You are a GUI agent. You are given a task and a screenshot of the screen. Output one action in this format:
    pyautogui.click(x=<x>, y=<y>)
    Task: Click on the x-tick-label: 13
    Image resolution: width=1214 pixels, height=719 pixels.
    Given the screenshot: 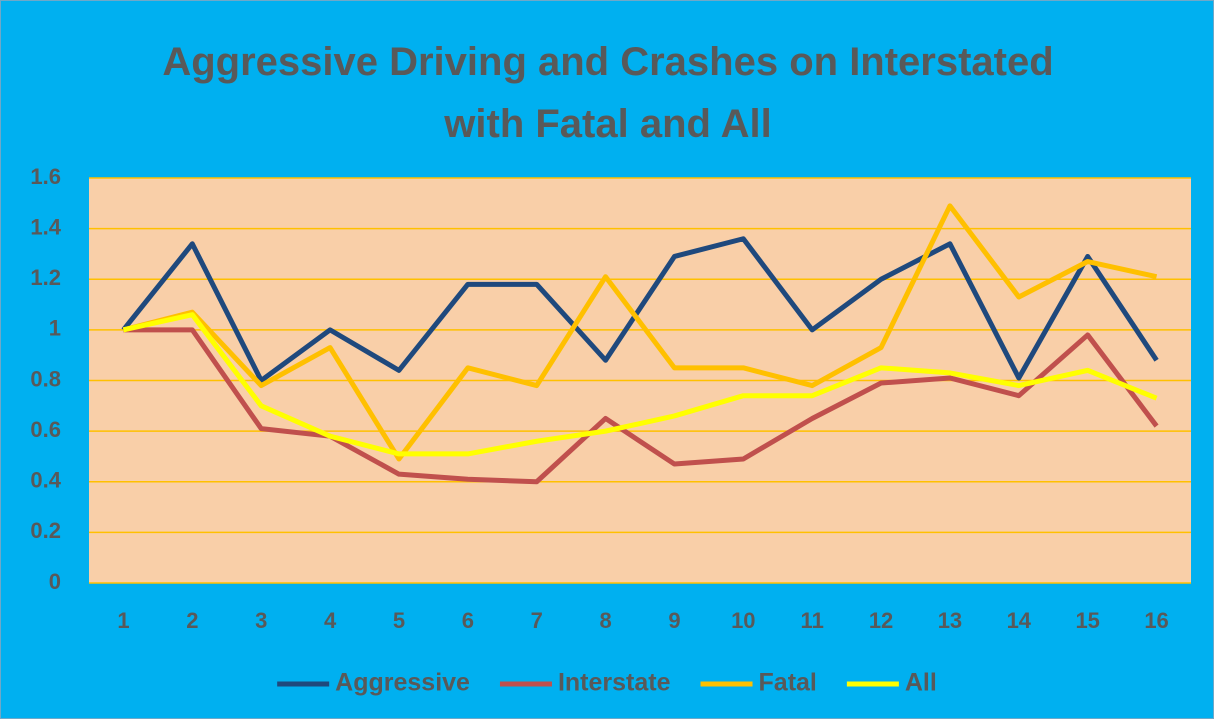 What is the action you would take?
    pyautogui.click(x=950, y=620)
    